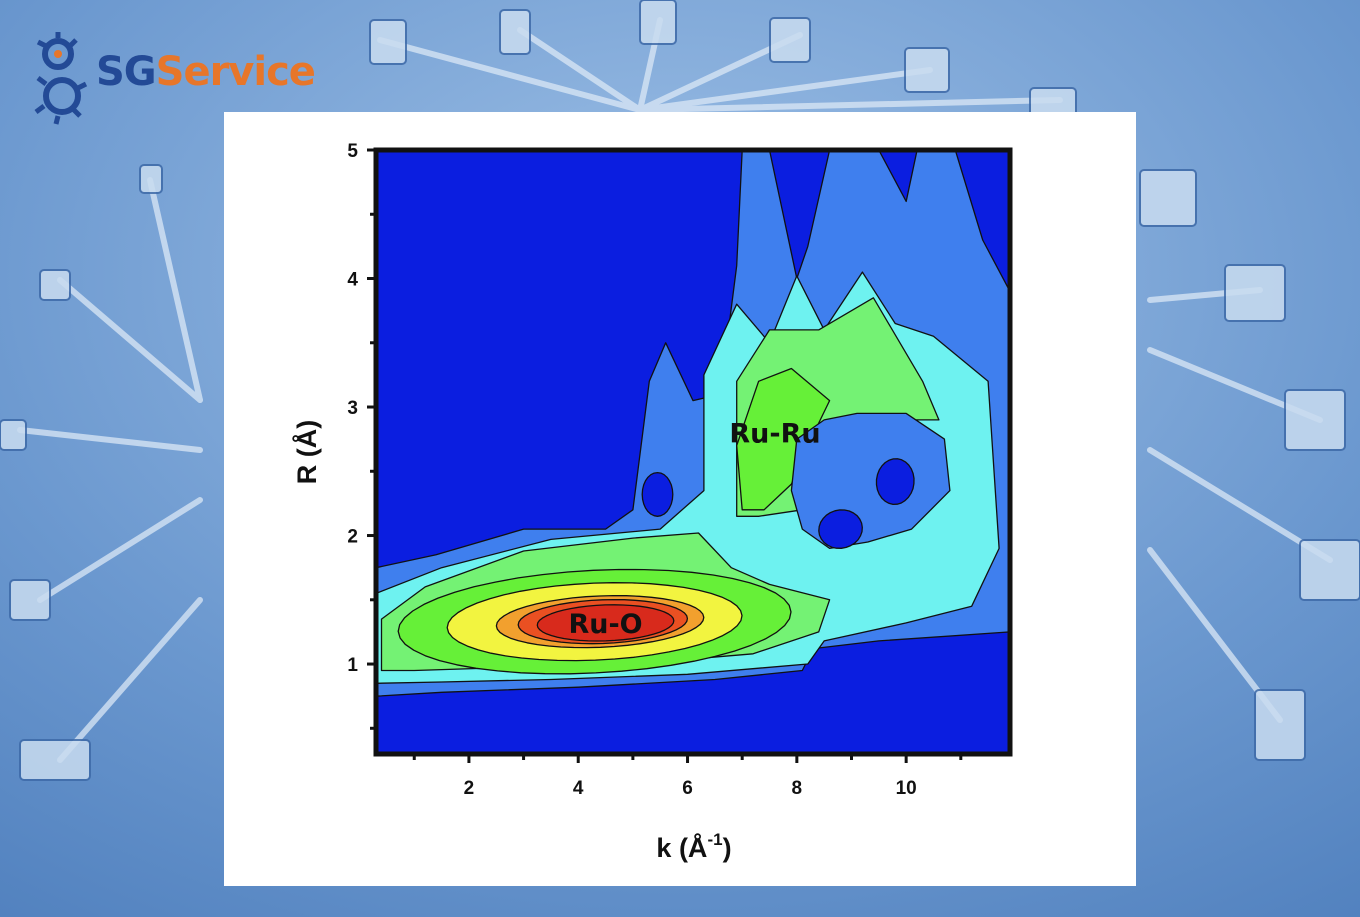  I want to click on y-axis-title: R (Å), so click(306, 452).